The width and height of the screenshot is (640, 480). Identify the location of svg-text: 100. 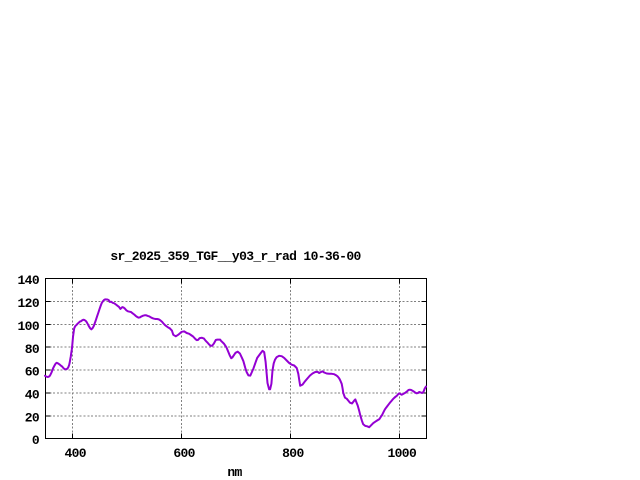
(29, 326).